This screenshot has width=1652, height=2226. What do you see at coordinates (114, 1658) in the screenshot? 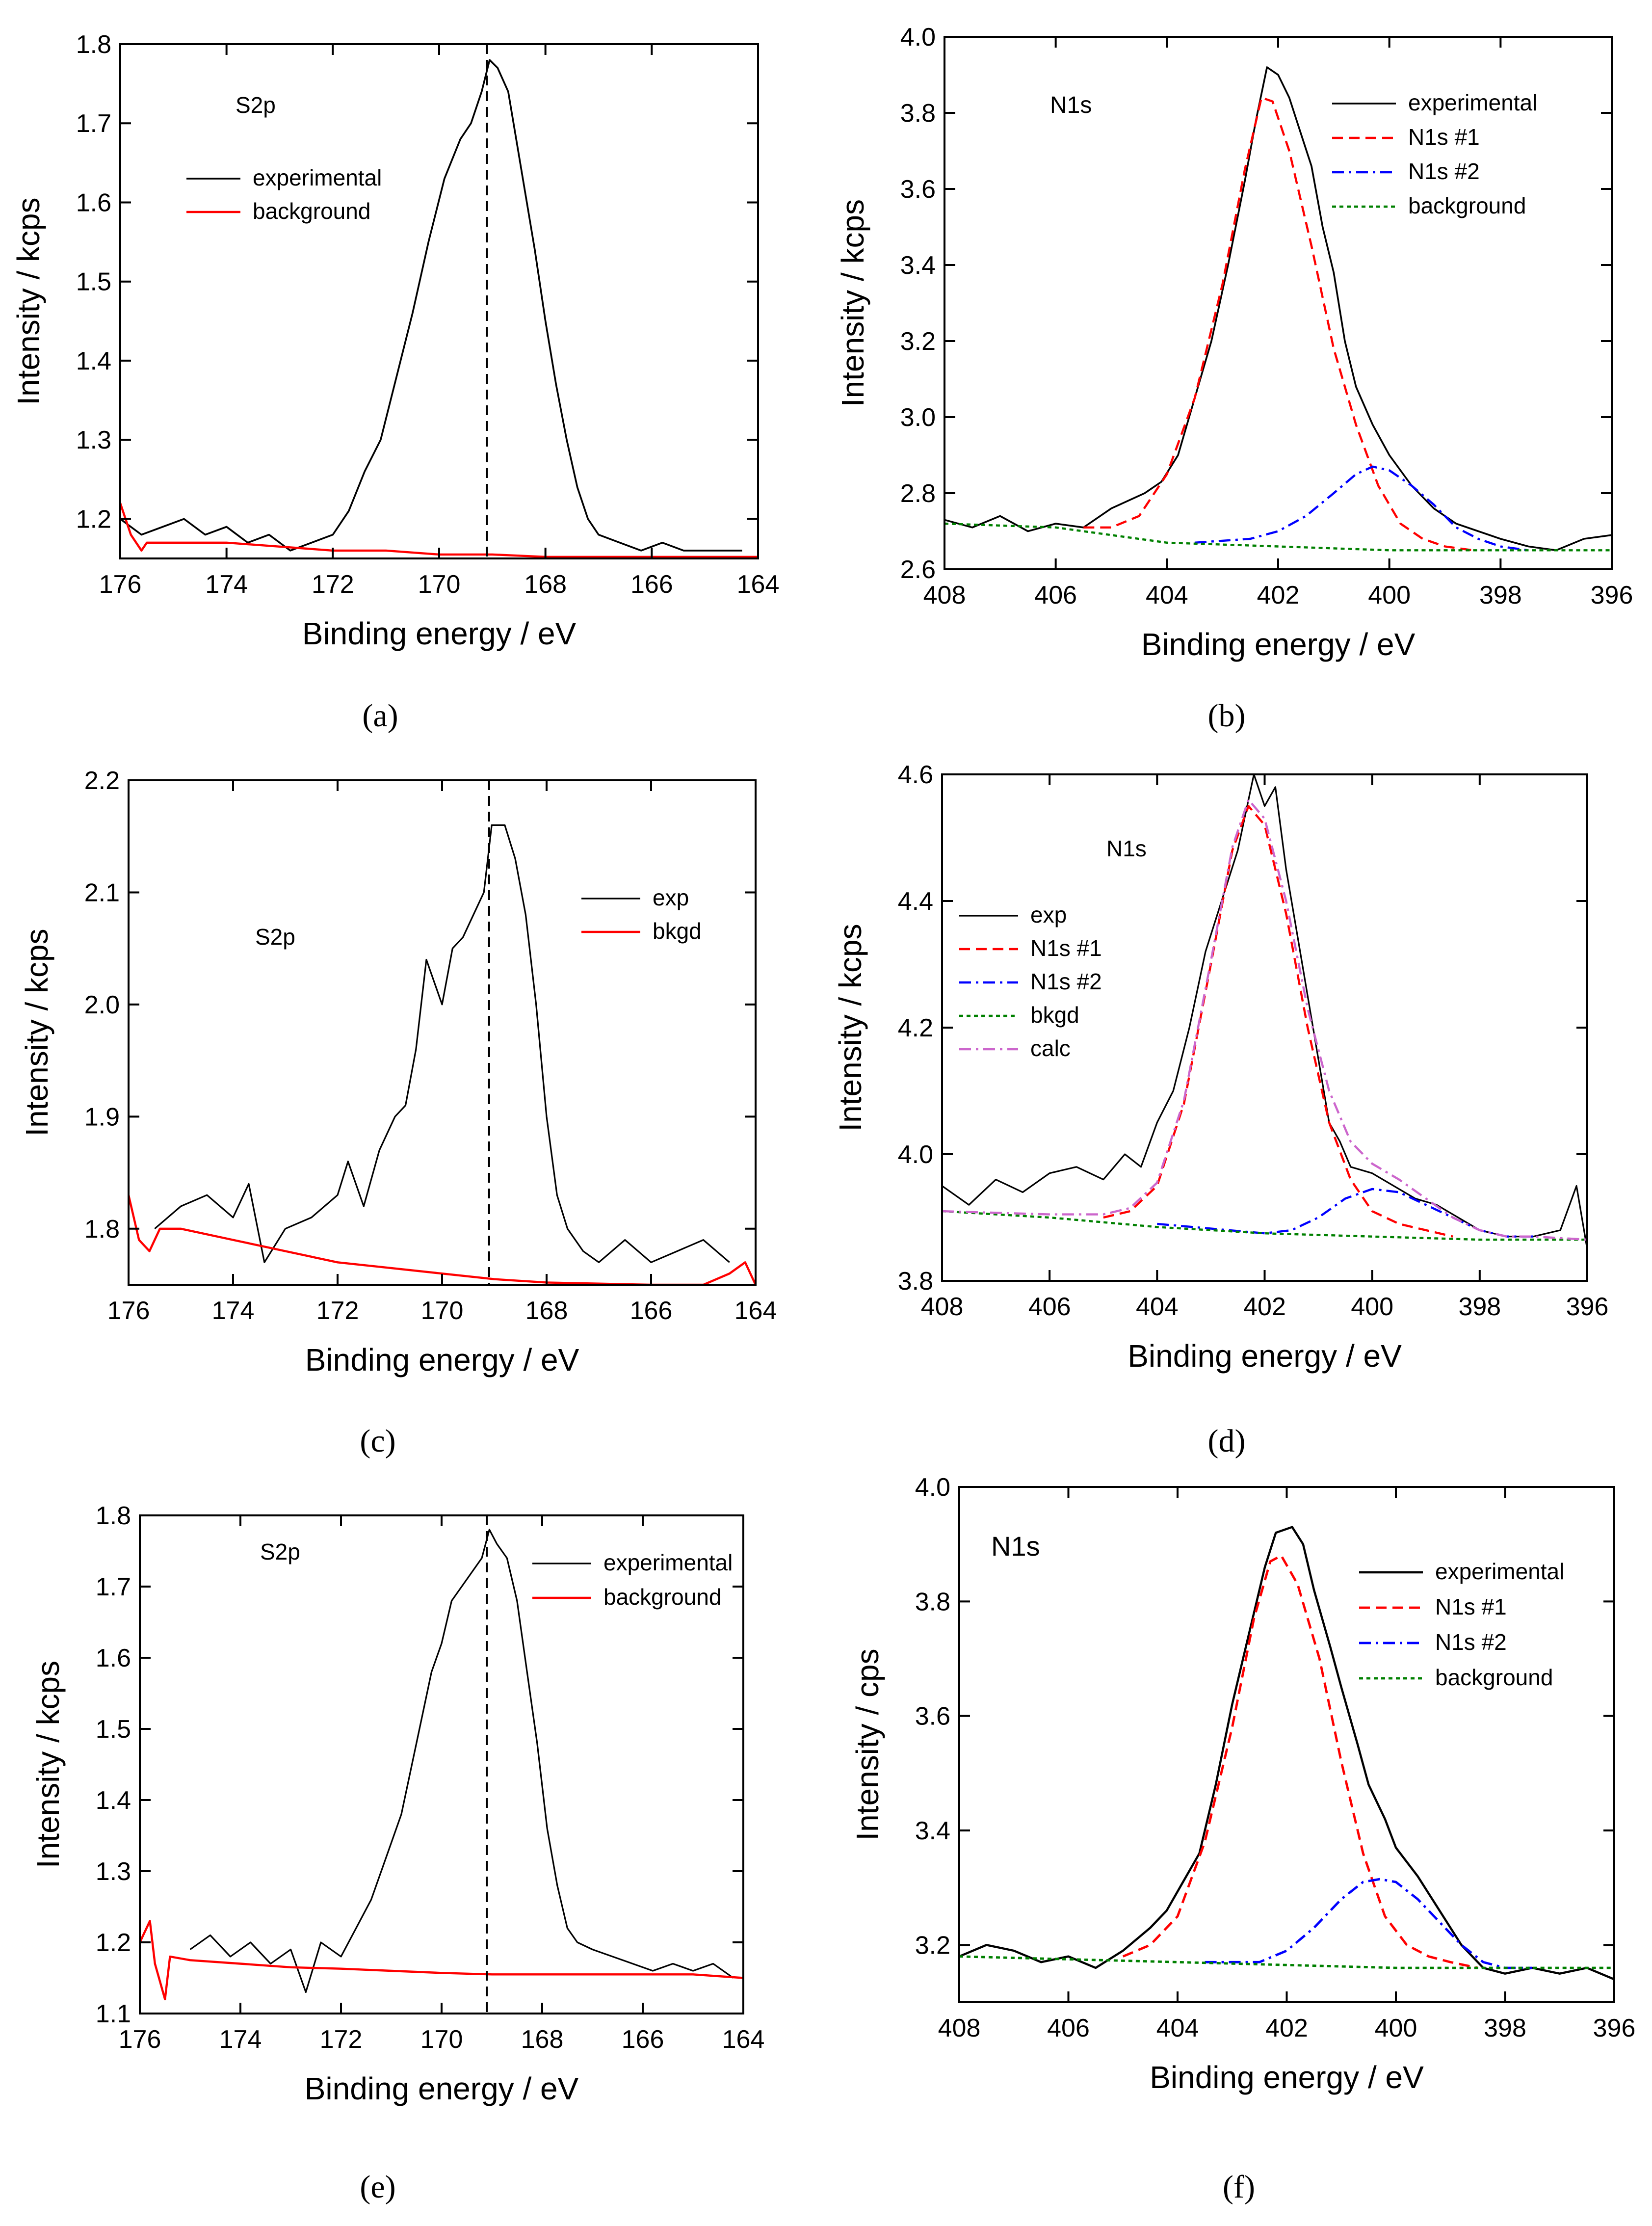
I see `y-tick-label: 1.6` at bounding box center [114, 1658].